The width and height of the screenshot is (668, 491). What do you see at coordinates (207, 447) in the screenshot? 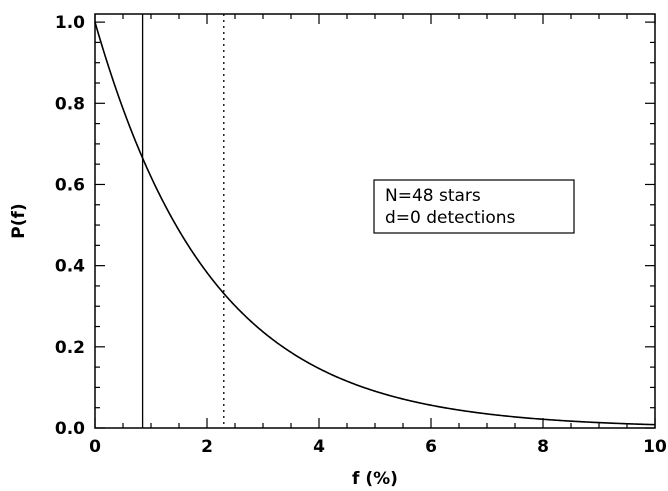
I see `x-tick-label: 2` at bounding box center [207, 447].